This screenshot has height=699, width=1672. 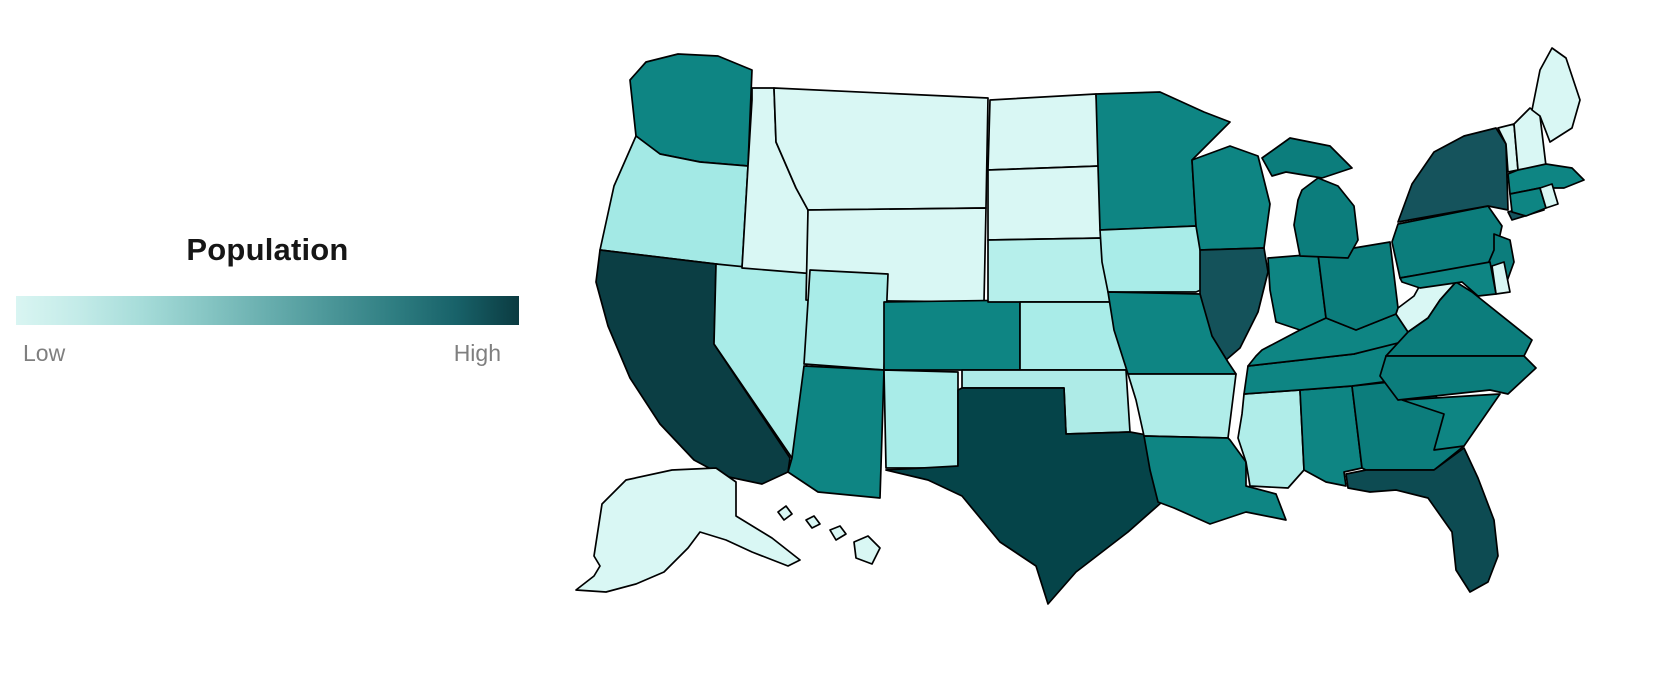 I want to click on state-co: Colorado, so click(x=952, y=335).